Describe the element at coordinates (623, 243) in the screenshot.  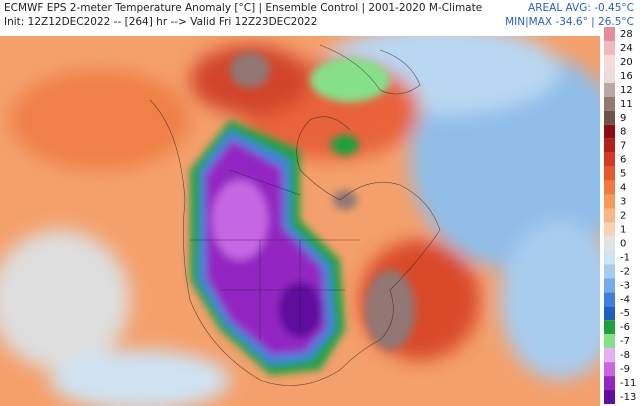
I see `colorbar-label: 0` at that location.